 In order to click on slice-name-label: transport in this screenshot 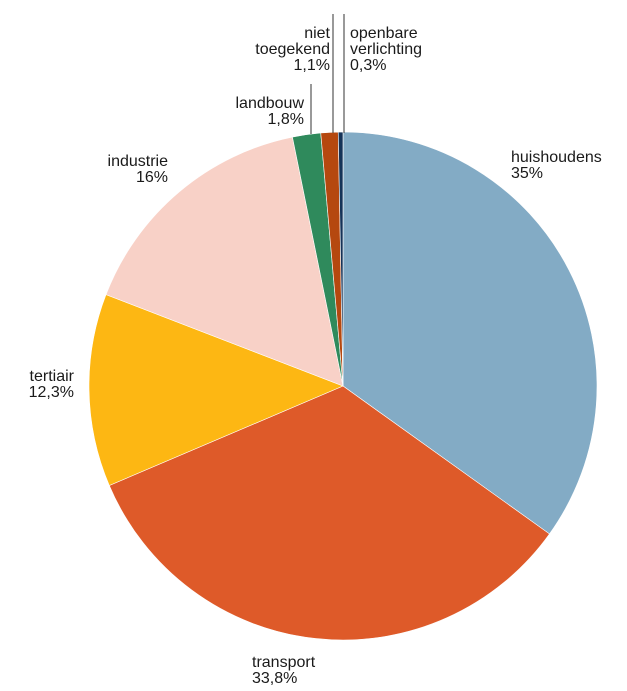, I will do `click(284, 662)`.